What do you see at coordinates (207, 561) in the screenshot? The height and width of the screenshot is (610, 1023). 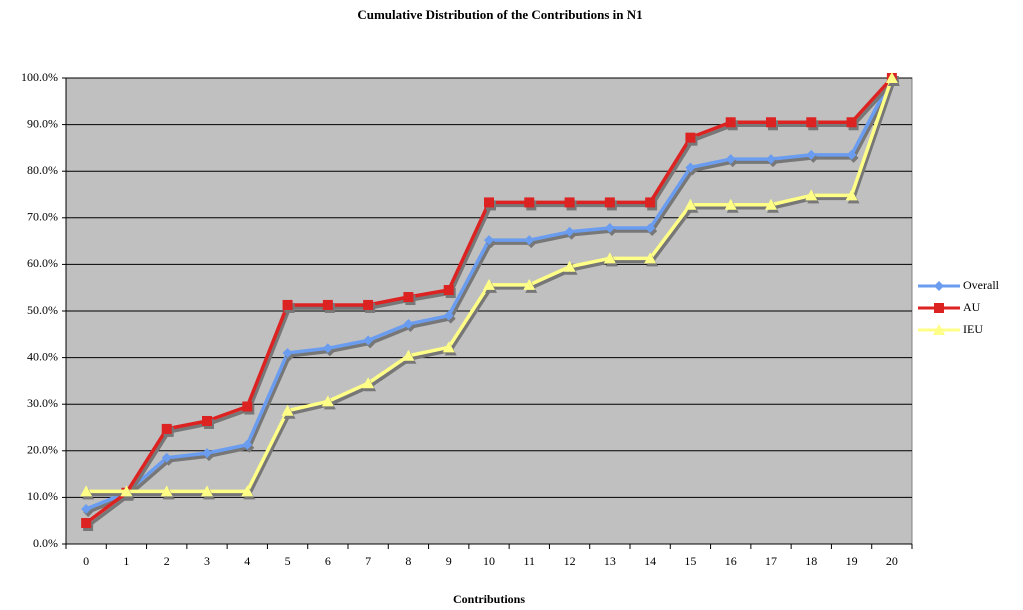 I see `x-tick-label: 3` at bounding box center [207, 561].